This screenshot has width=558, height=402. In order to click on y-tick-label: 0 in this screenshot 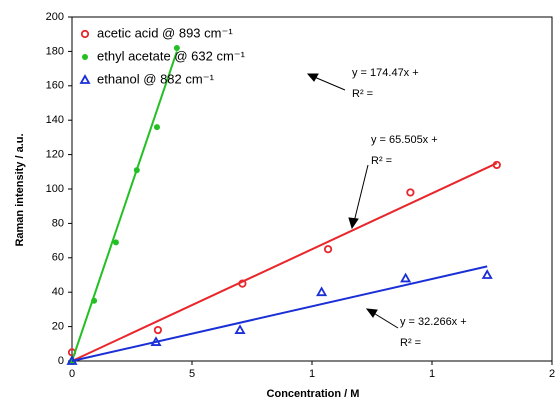, I will do `click(61, 361)`.